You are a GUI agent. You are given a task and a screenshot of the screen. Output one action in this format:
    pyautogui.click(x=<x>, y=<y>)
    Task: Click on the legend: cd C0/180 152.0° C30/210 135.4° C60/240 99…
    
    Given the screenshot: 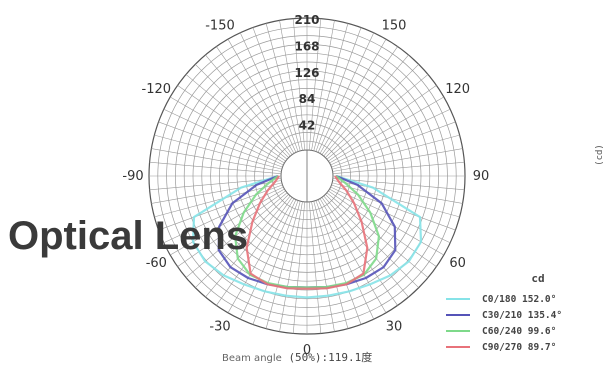 What is the action you would take?
    pyautogui.click(x=521, y=313)
    